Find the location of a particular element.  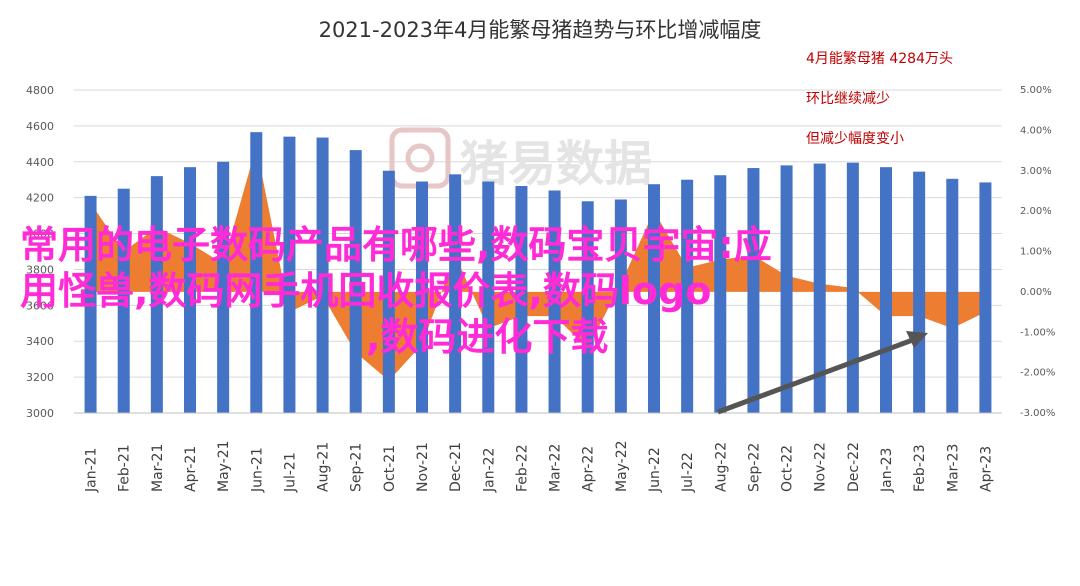

watermark-logo-icon is located at coordinates (420, 158).